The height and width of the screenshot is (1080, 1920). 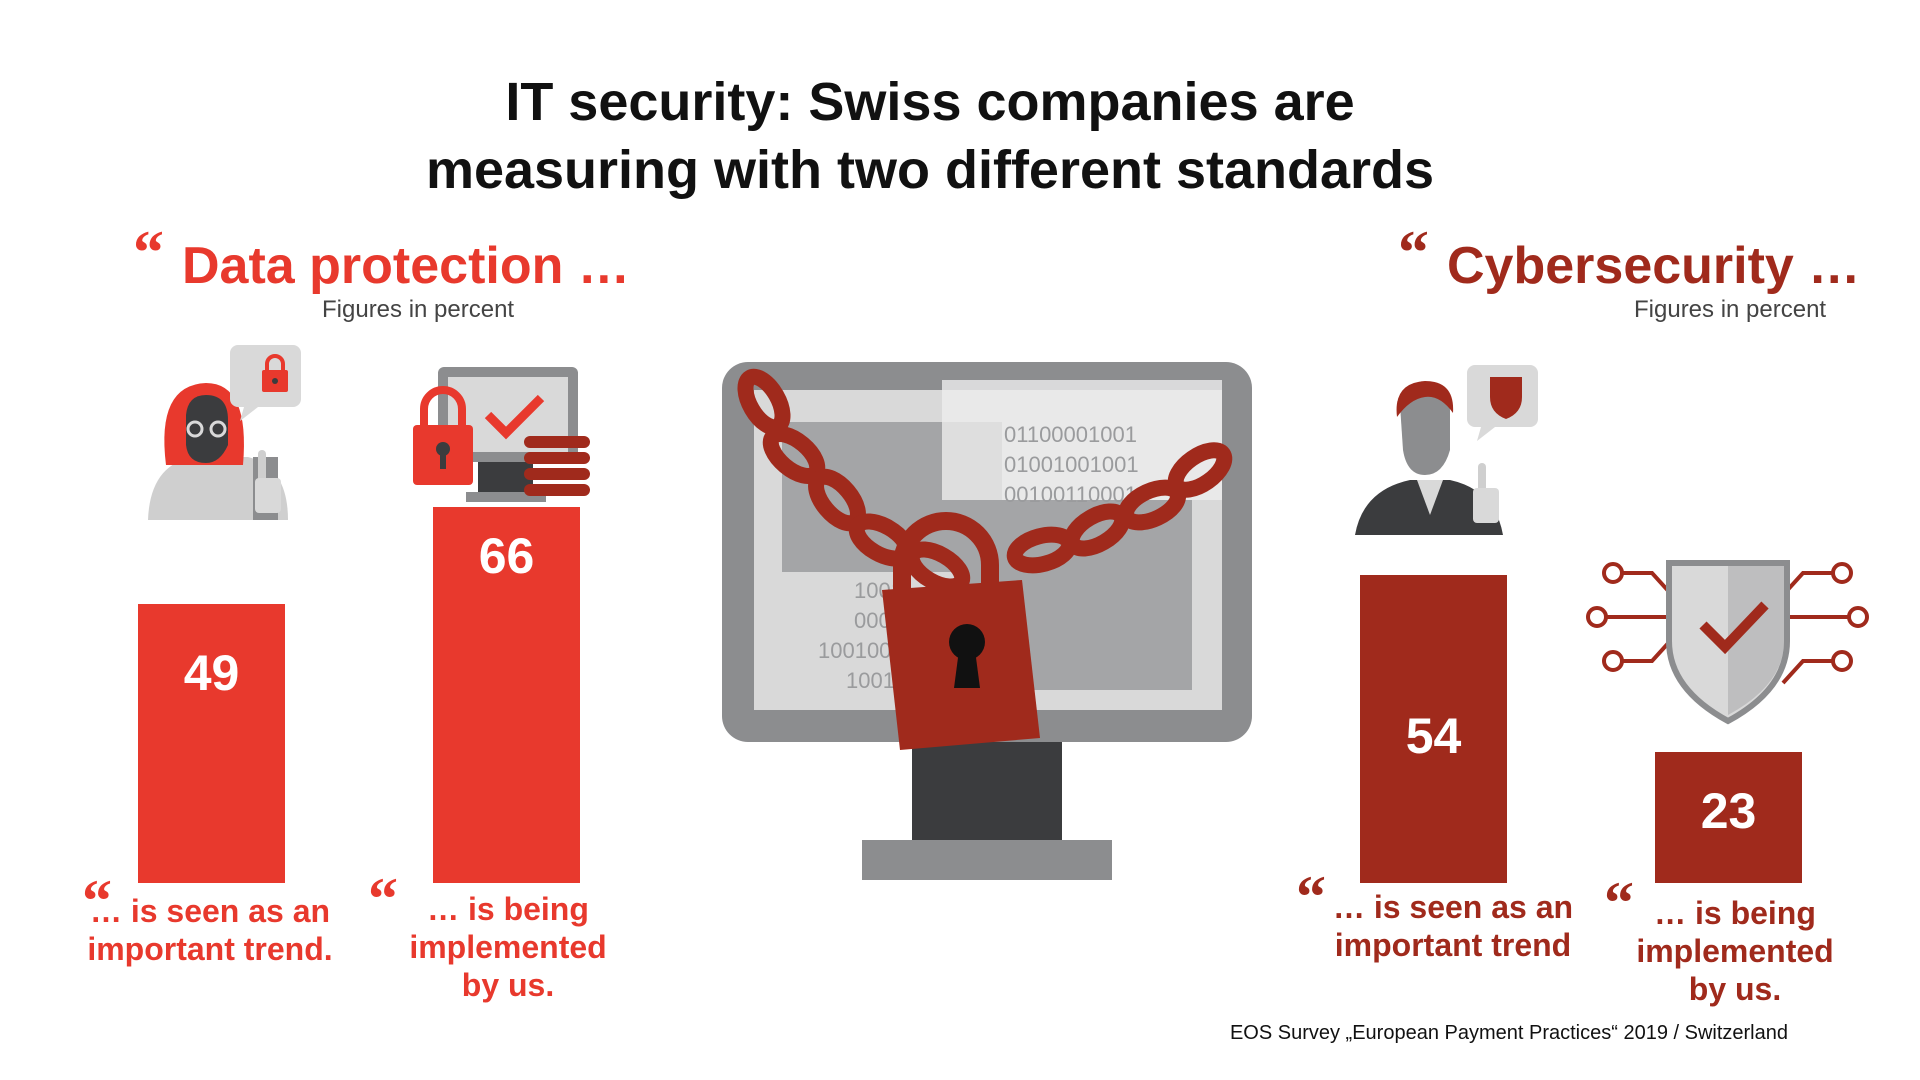 I want to click on bar-value-label: 49, so click(x=211, y=673).